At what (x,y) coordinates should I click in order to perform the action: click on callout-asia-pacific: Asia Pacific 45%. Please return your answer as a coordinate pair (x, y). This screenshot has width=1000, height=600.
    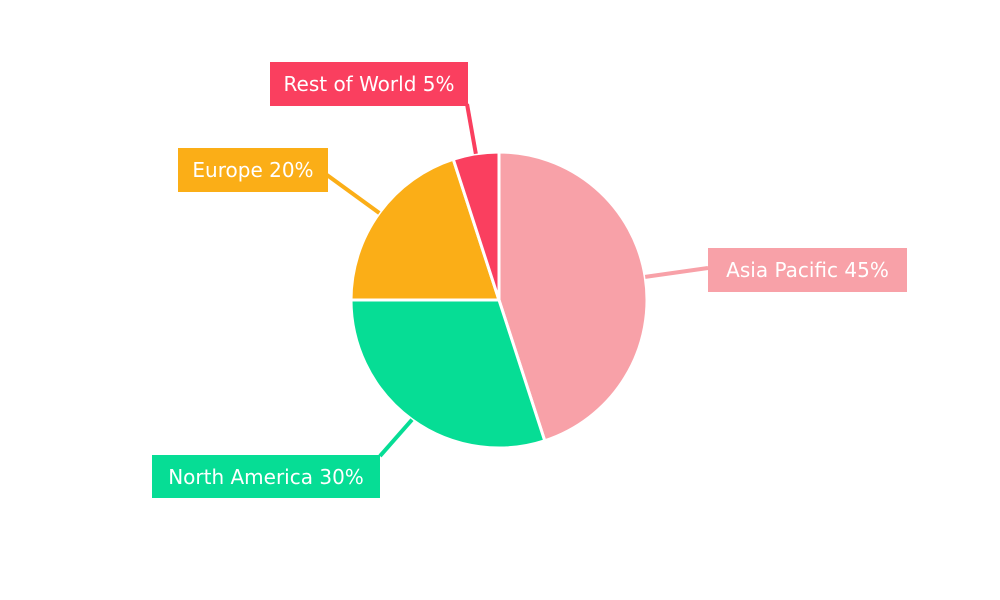
    Looking at the image, I should click on (807, 270).